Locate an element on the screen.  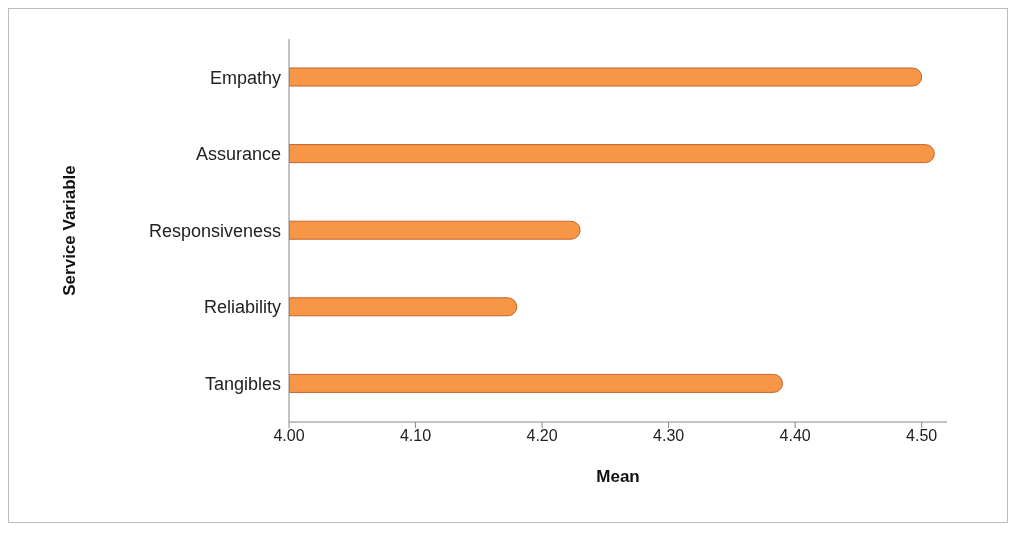
y-tick-label: Tangibles is located at coordinates (242, 384).